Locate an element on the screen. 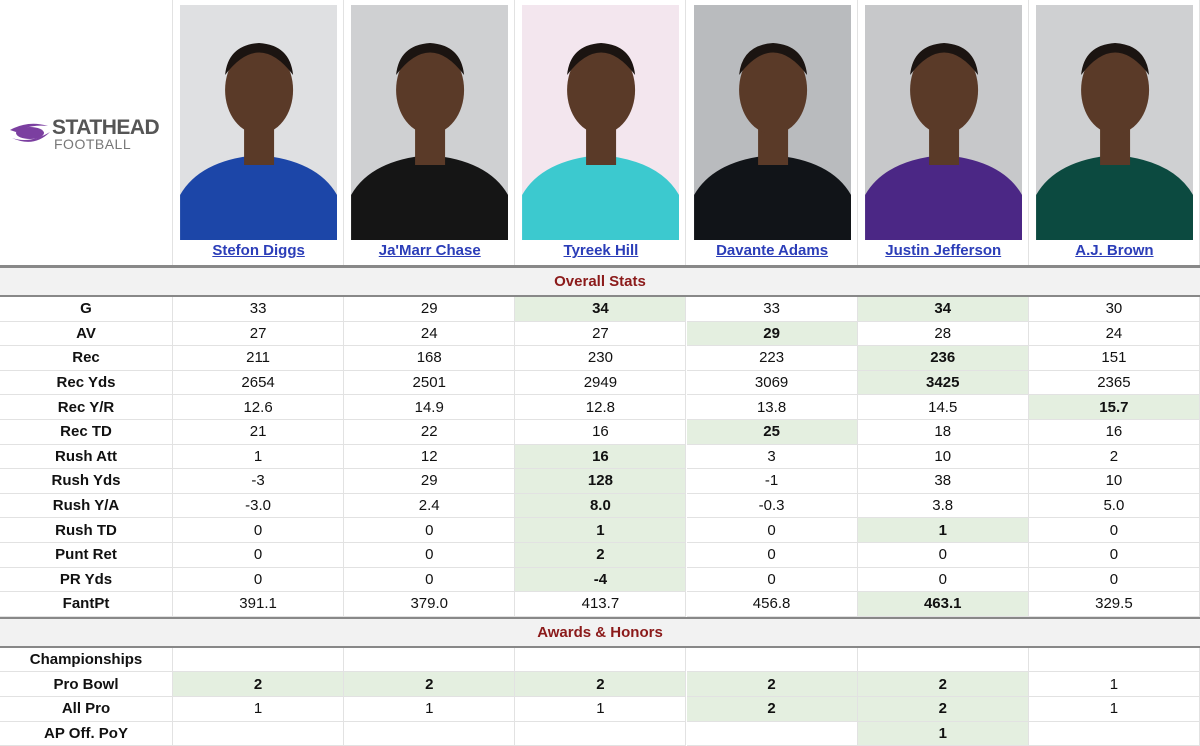  row-label: PR Yds is located at coordinates (86, 580).